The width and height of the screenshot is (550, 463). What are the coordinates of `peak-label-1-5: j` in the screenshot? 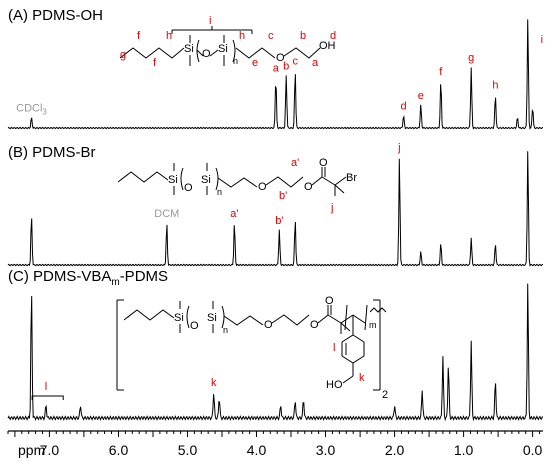 It's located at (398, 148).